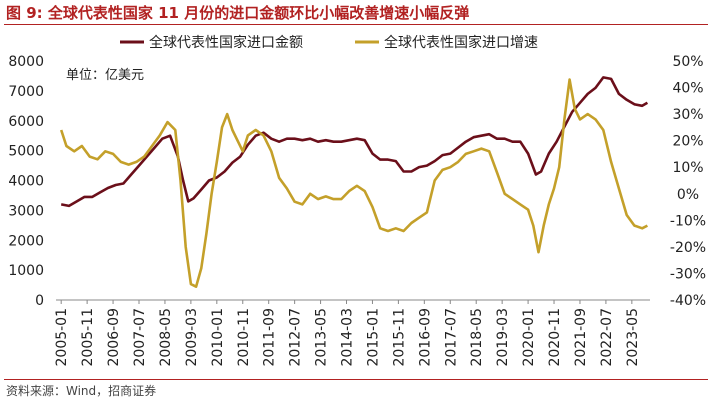  I want to click on y-right-tick-label: 50%, so click(687, 62).